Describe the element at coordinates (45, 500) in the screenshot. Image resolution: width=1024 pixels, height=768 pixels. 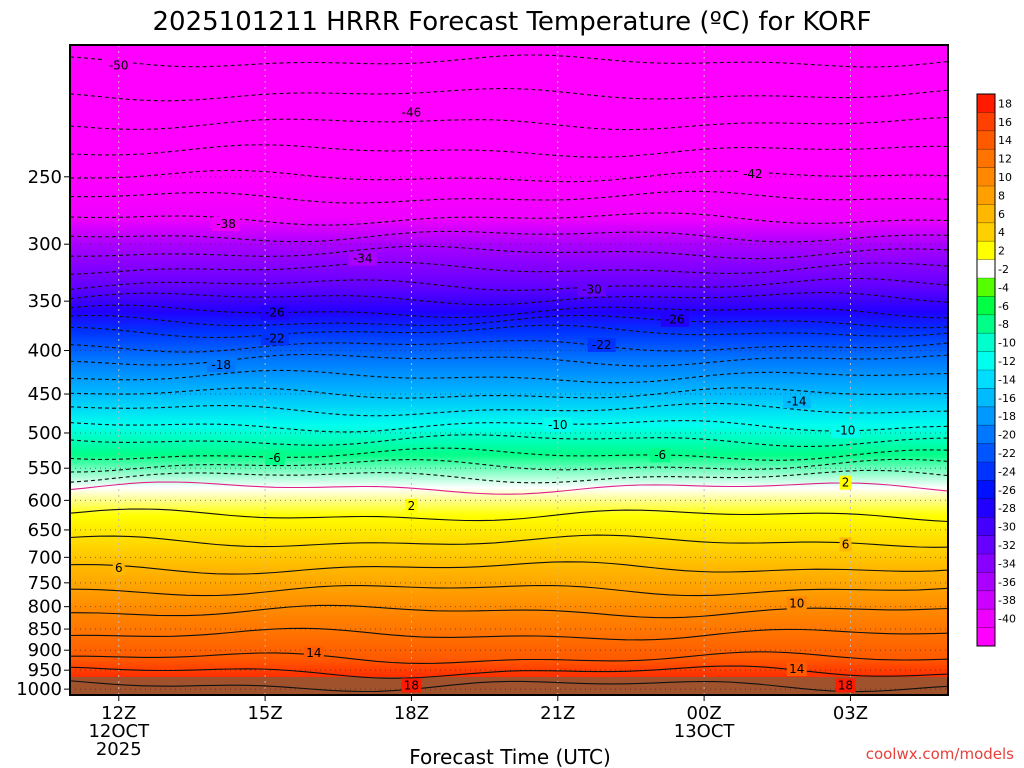
I see `y-tick-label: 600` at that location.